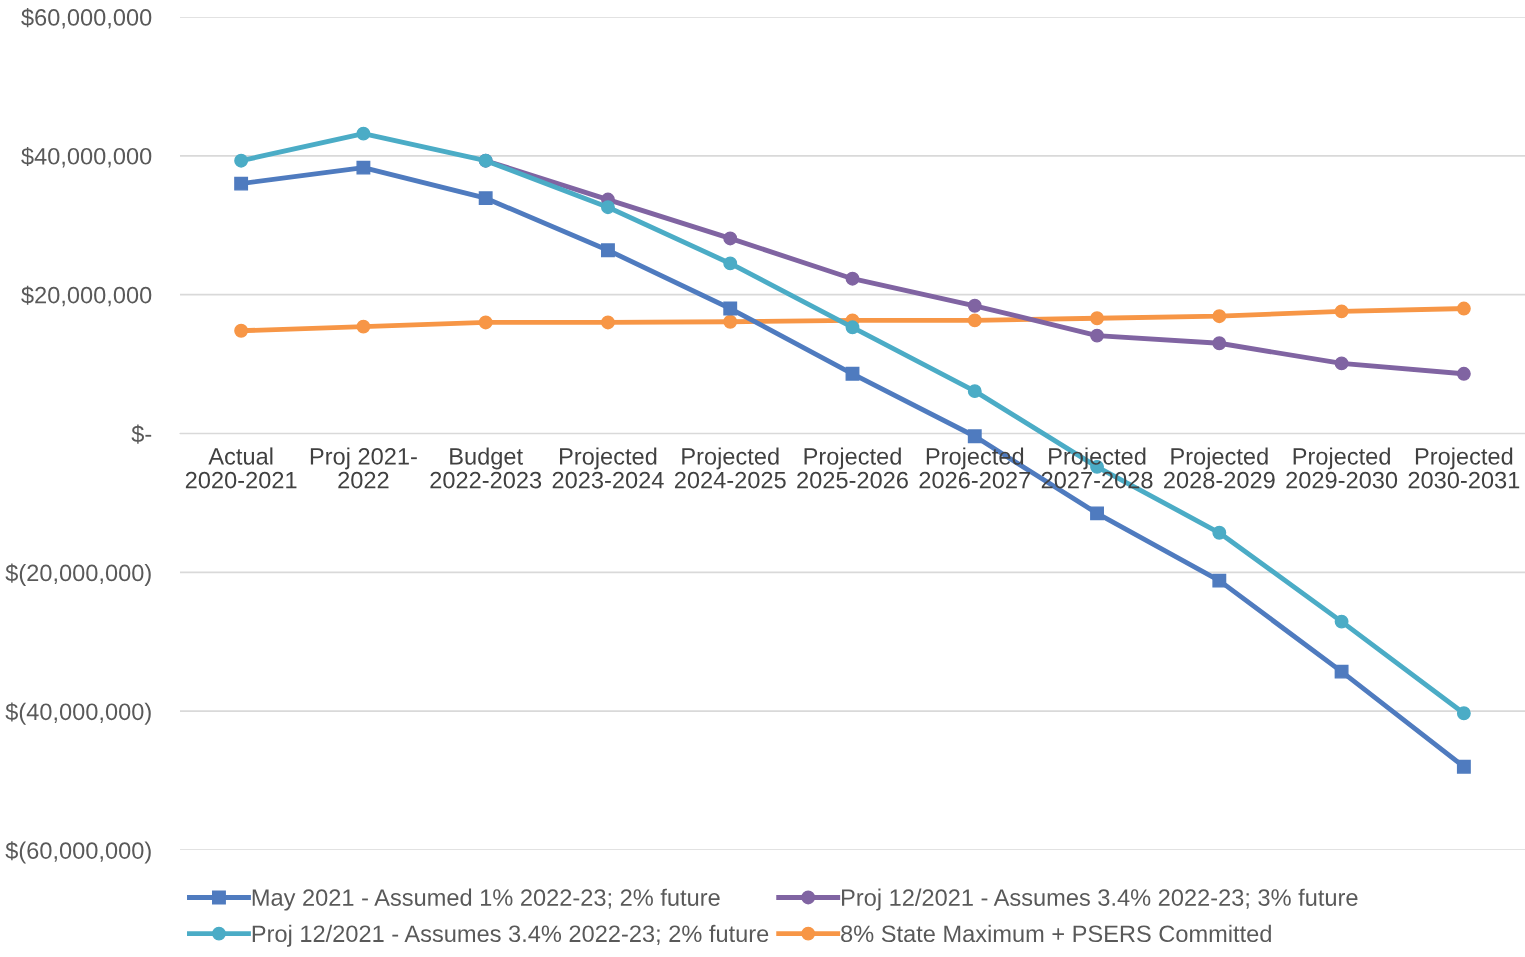 The image size is (1525, 957). Describe the element at coordinates (1100, 899) in the screenshot. I see `legend-label: Proj 12/2021 - Assumes 3.4% 2022-23; 3% future` at that location.